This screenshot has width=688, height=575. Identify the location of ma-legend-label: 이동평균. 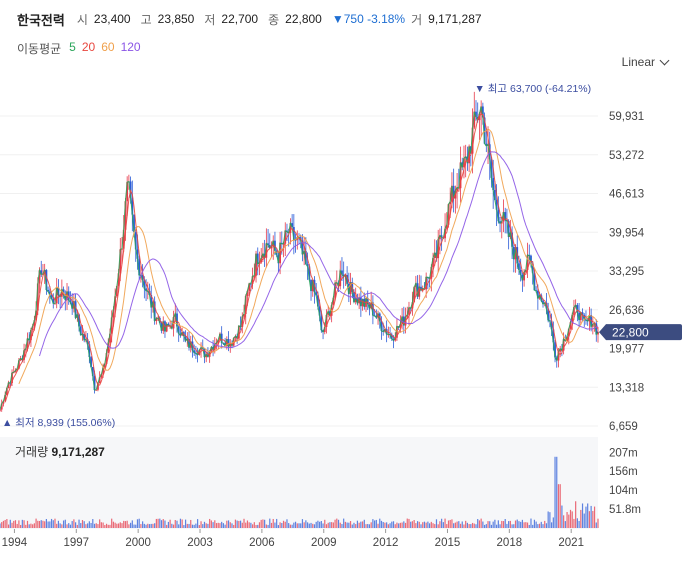
(39, 49).